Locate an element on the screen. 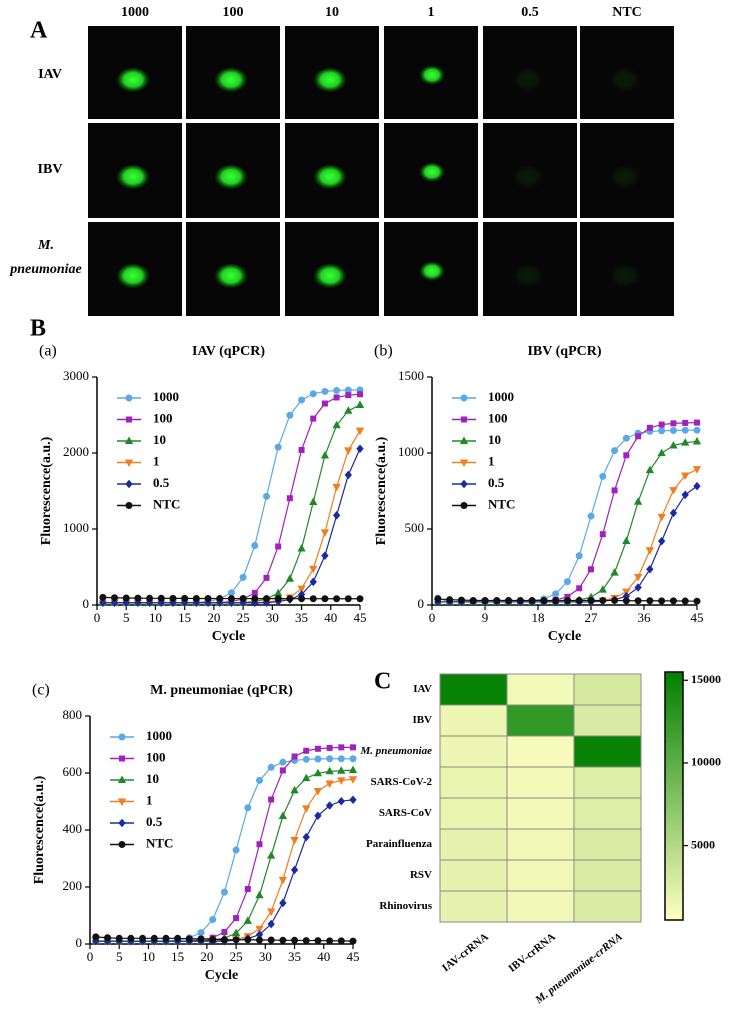 The width and height of the screenshot is (738, 1024). row-label: M. pneumoniae is located at coordinates (46, 257).